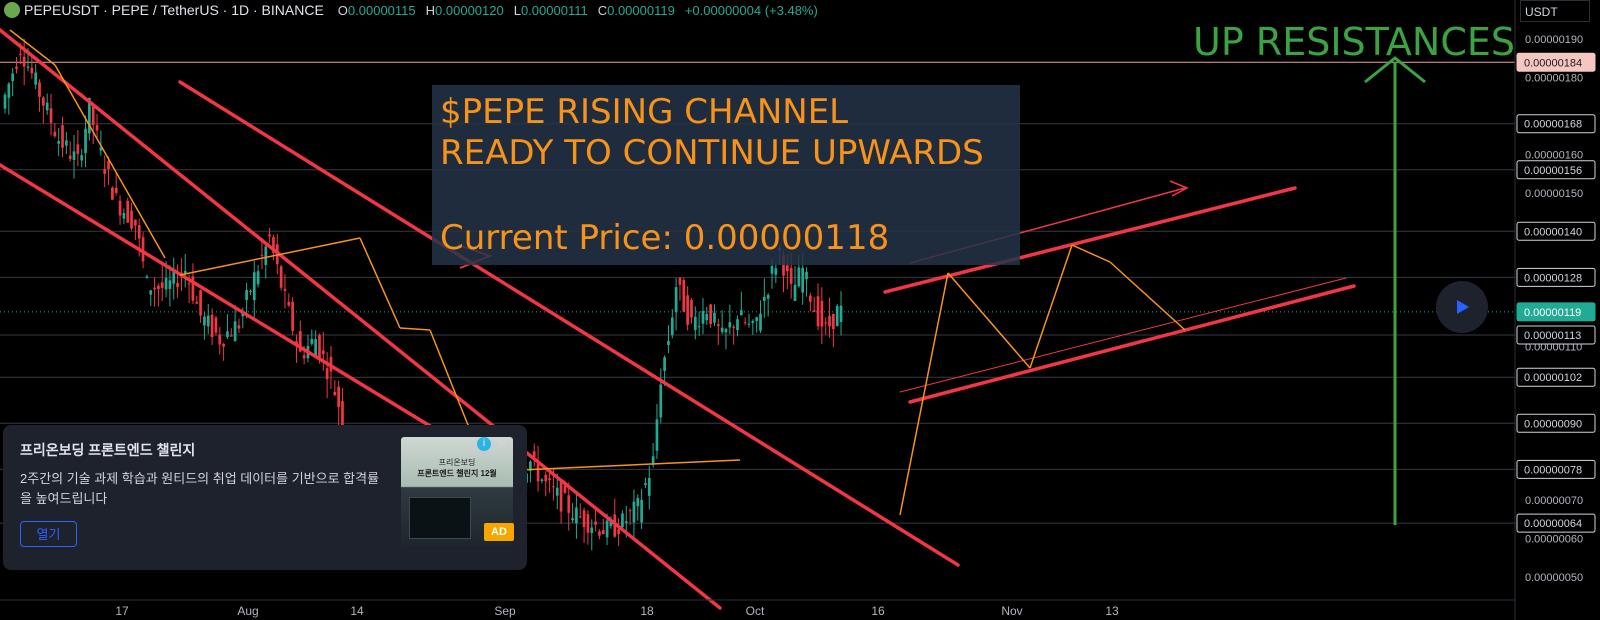  I want to click on close-icon: ×, so click(502, 444).